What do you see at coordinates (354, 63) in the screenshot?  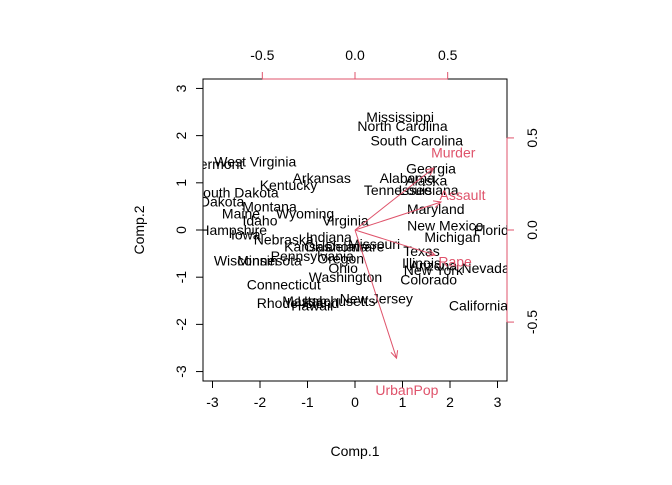 I see `top-axis: -0.5 0.0 0.5` at bounding box center [354, 63].